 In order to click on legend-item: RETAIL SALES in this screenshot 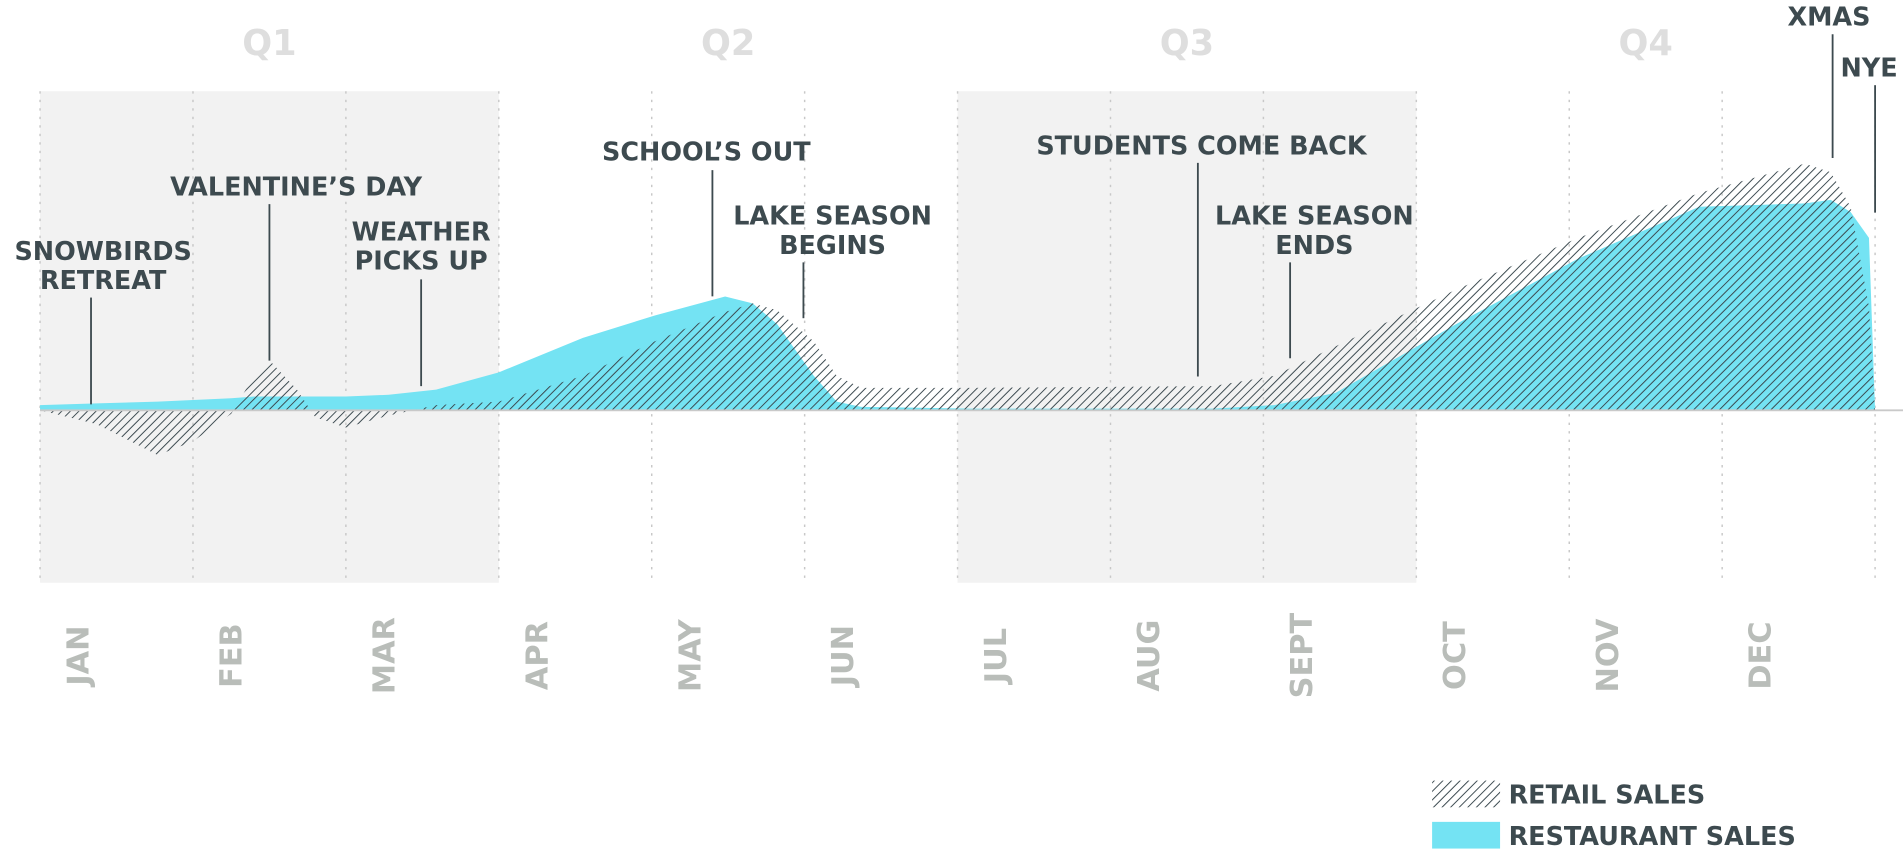, I will do `click(1569, 795)`.